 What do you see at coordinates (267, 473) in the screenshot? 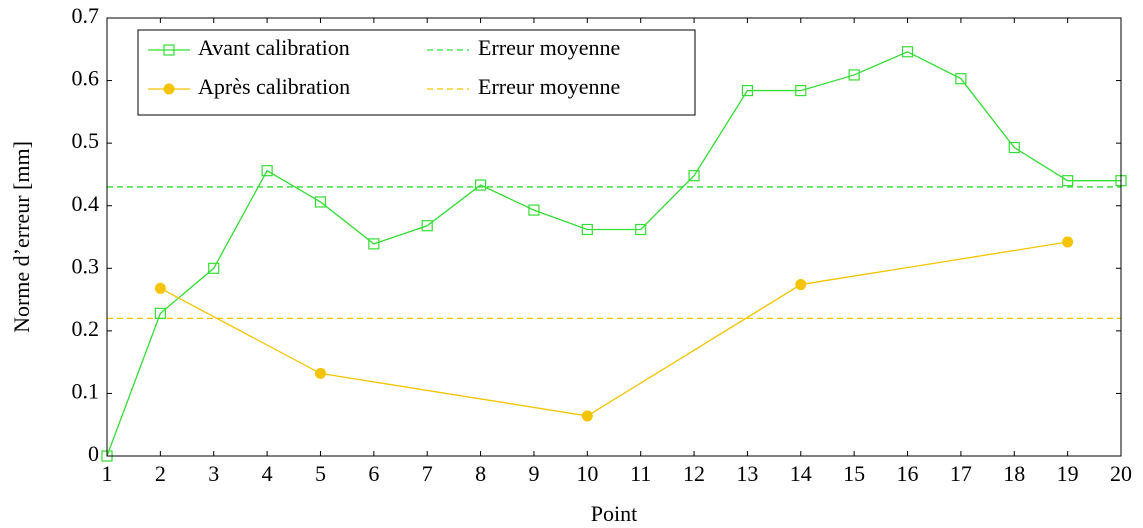
I see `x-tick-label: 4` at bounding box center [267, 473].